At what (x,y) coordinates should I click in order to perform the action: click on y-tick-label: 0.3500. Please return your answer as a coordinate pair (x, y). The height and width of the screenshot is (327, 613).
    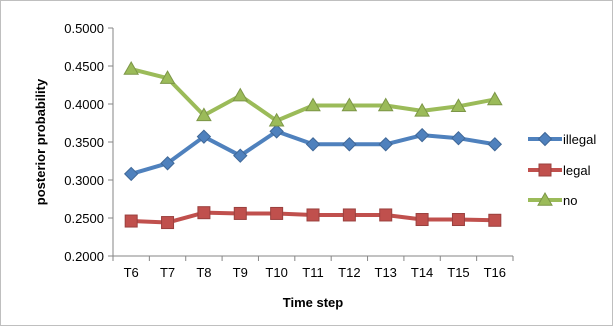
    Looking at the image, I should click on (84, 142).